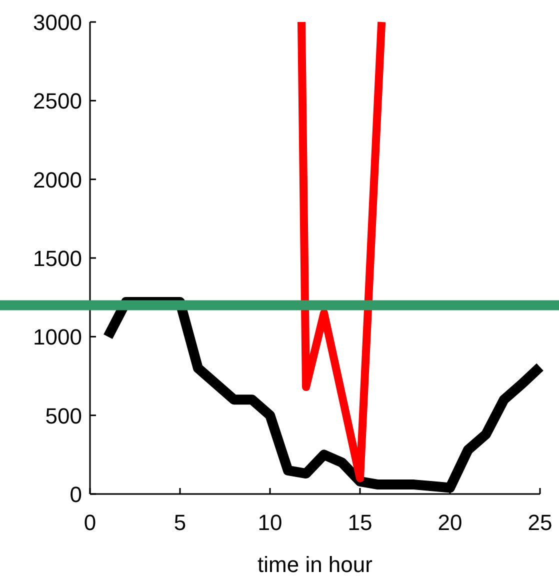  What do you see at coordinates (57, 258) in the screenshot?
I see `y-tick-label: 1500` at bounding box center [57, 258].